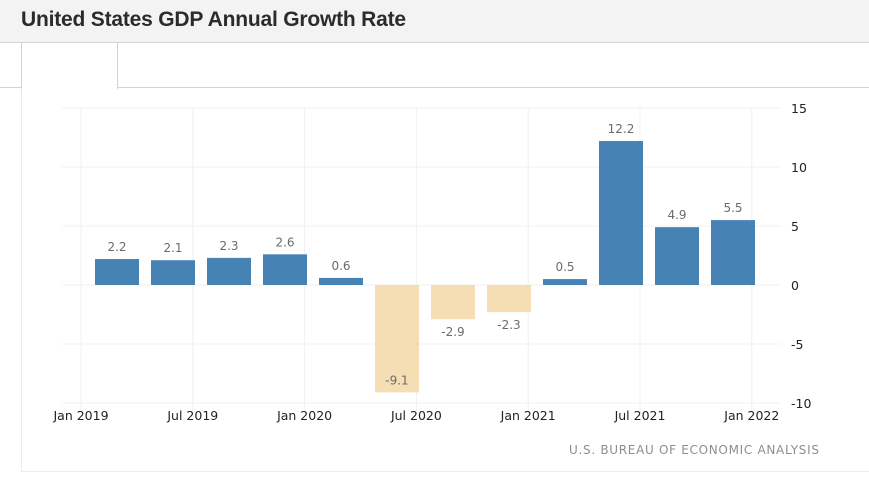  Describe the element at coordinates (213, 19) in the screenshot. I see `page-title: United States GDP Annual Growth Rate` at that location.